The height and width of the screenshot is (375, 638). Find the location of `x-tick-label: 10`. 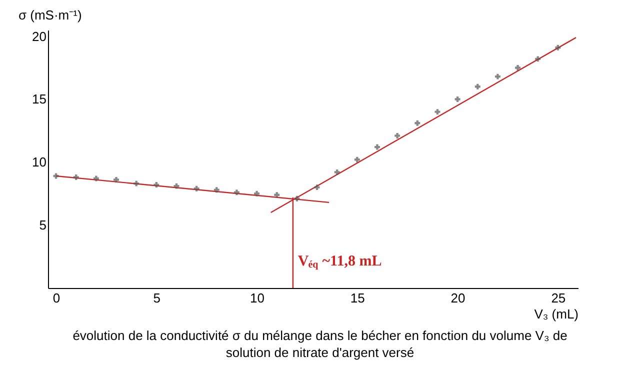

x-tick-label: 10 is located at coordinates (257, 298).